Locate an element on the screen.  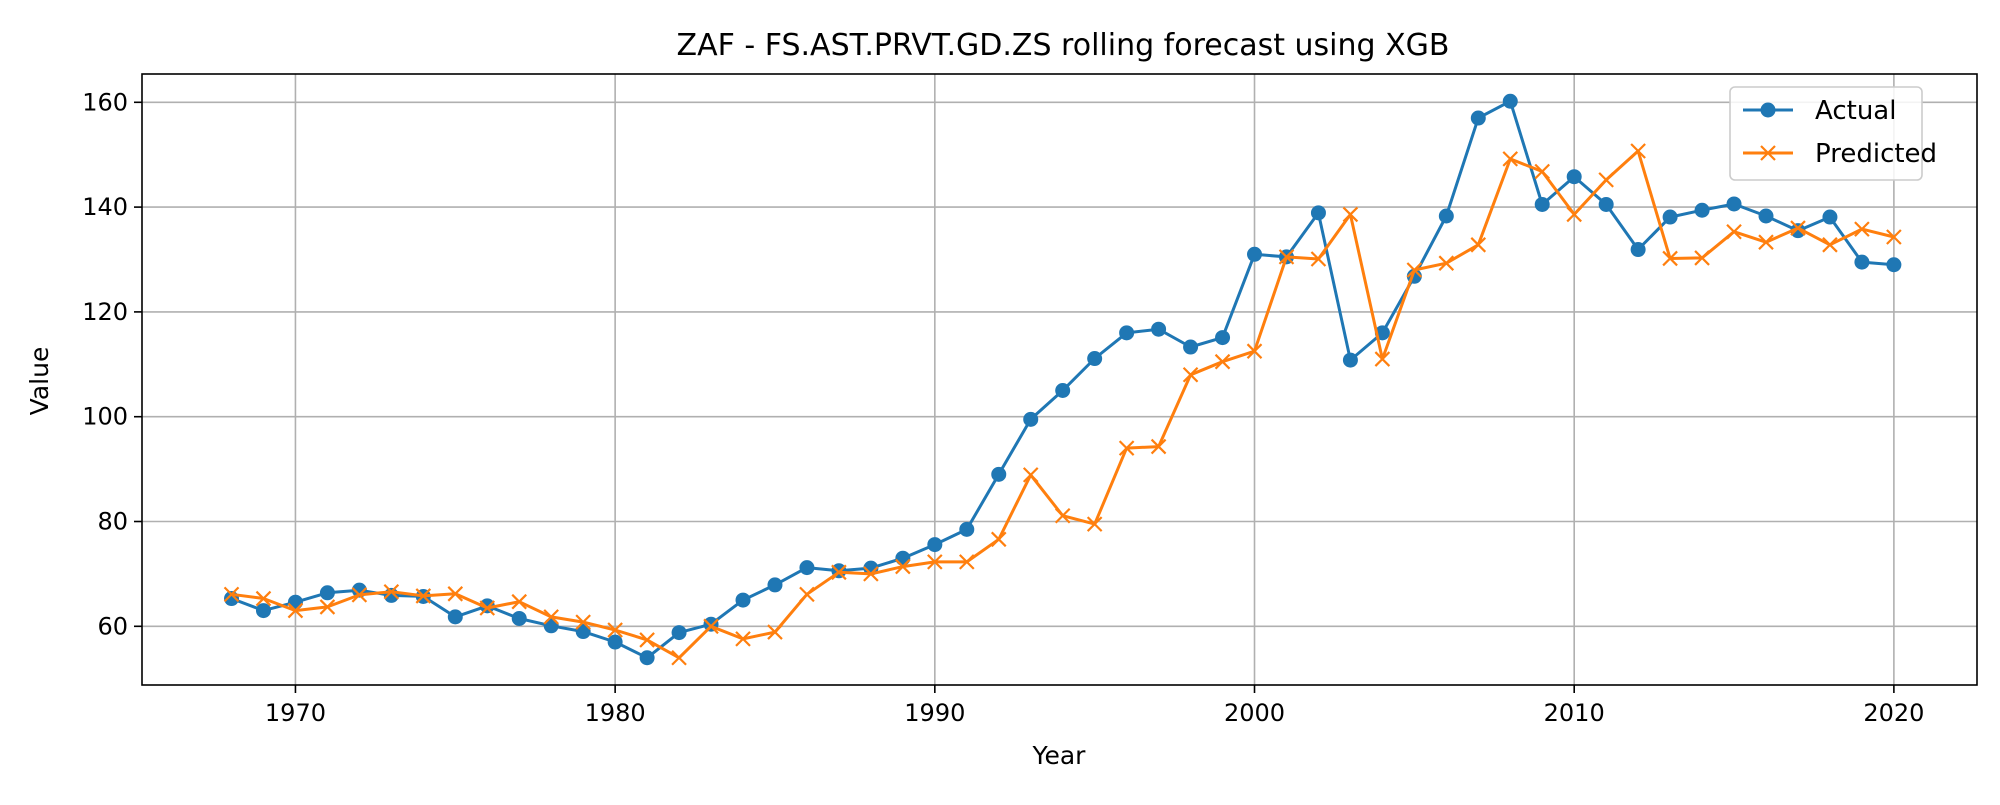
legend-marker-actual is located at coordinates (1768, 110).